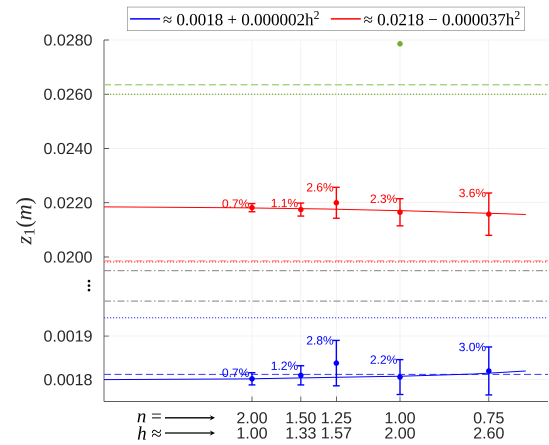 This screenshot has width=549, height=445. I want to click on annotation: 1.1%, so click(285, 203).